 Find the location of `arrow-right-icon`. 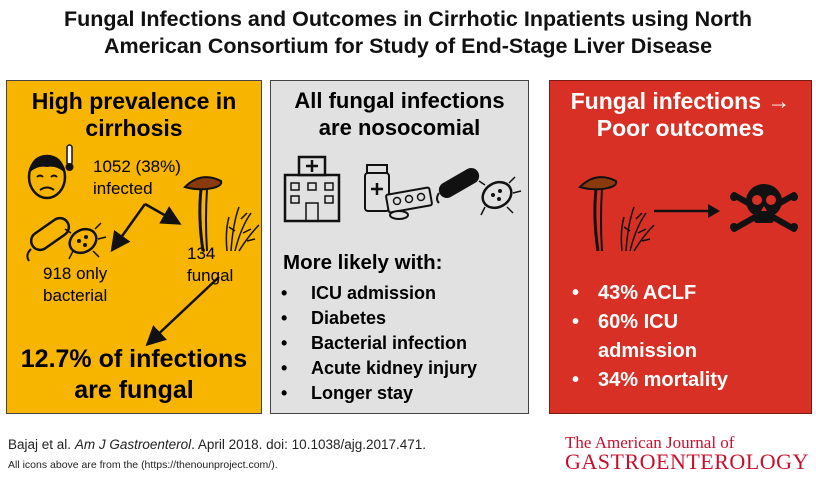

arrow-right-icon is located at coordinates (687, 211).